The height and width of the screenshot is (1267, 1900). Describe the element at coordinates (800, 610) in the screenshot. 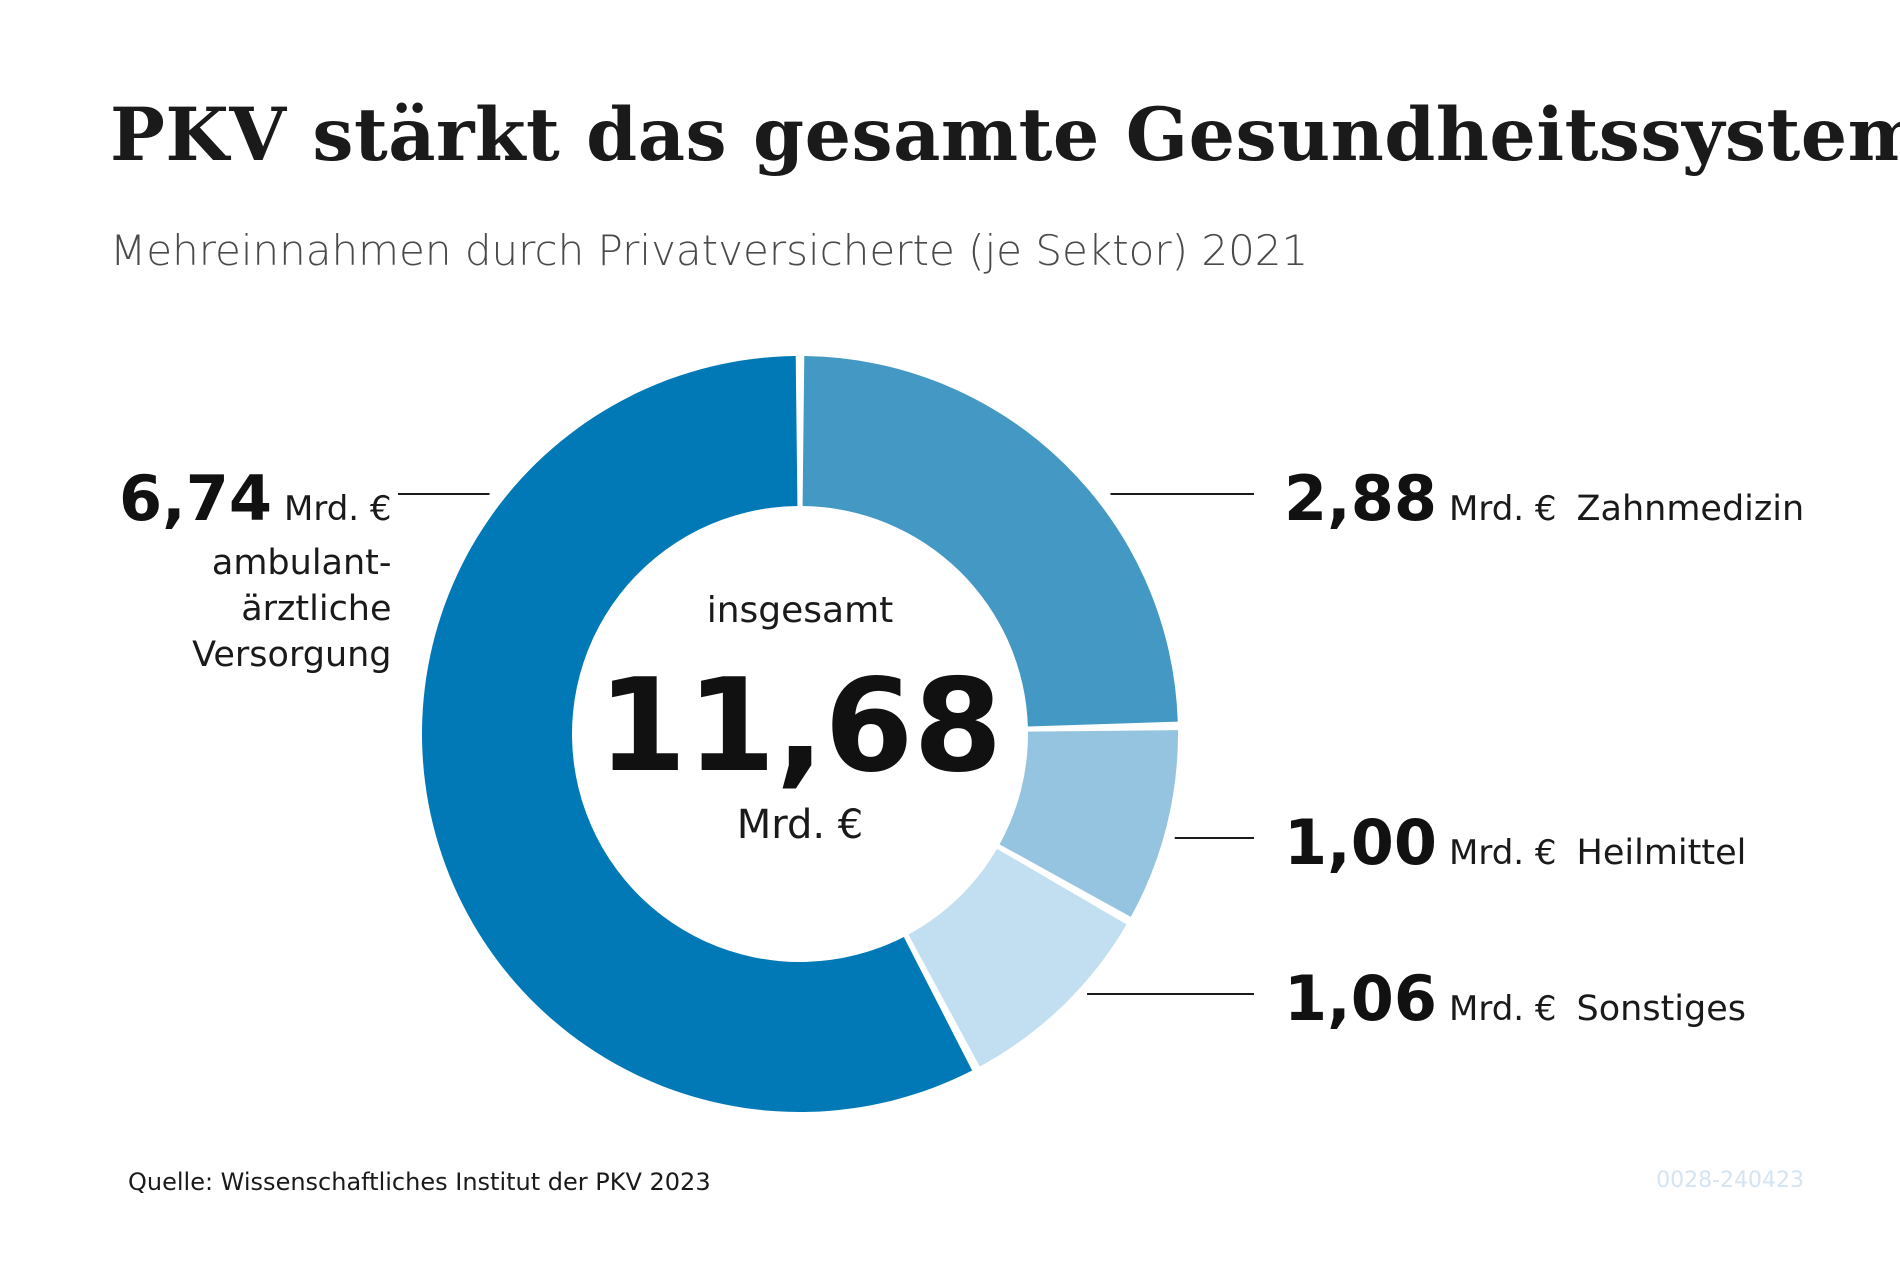

I see `total-caption: insgesamt` at that location.